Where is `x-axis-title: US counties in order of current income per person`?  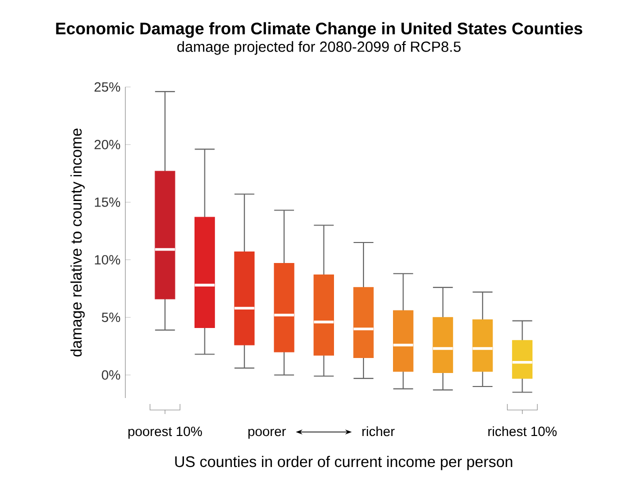
x-axis-title: US counties in order of current income per person is located at coordinates (343, 463).